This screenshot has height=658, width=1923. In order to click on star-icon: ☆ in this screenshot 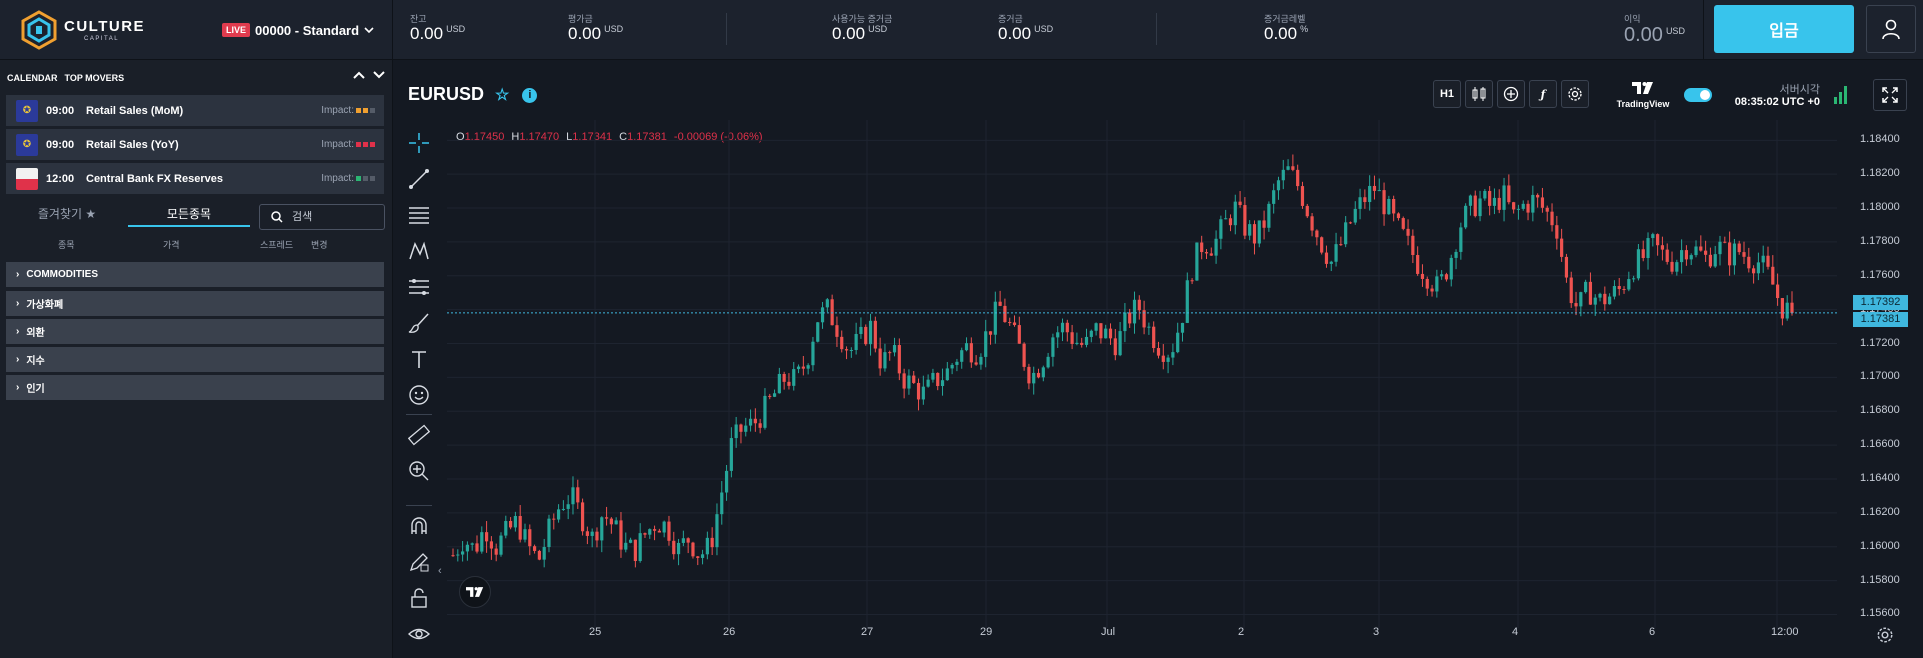, I will do `click(502, 95)`.